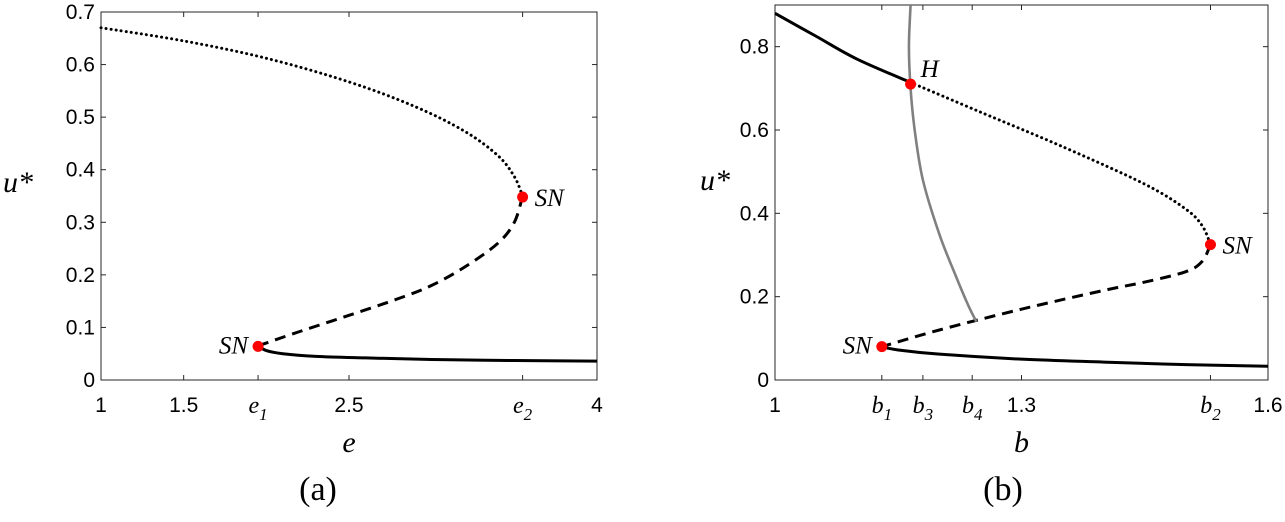 The image size is (1285, 522). What do you see at coordinates (923, 408) in the screenshot?
I see `x-tick-label: b3` at bounding box center [923, 408].